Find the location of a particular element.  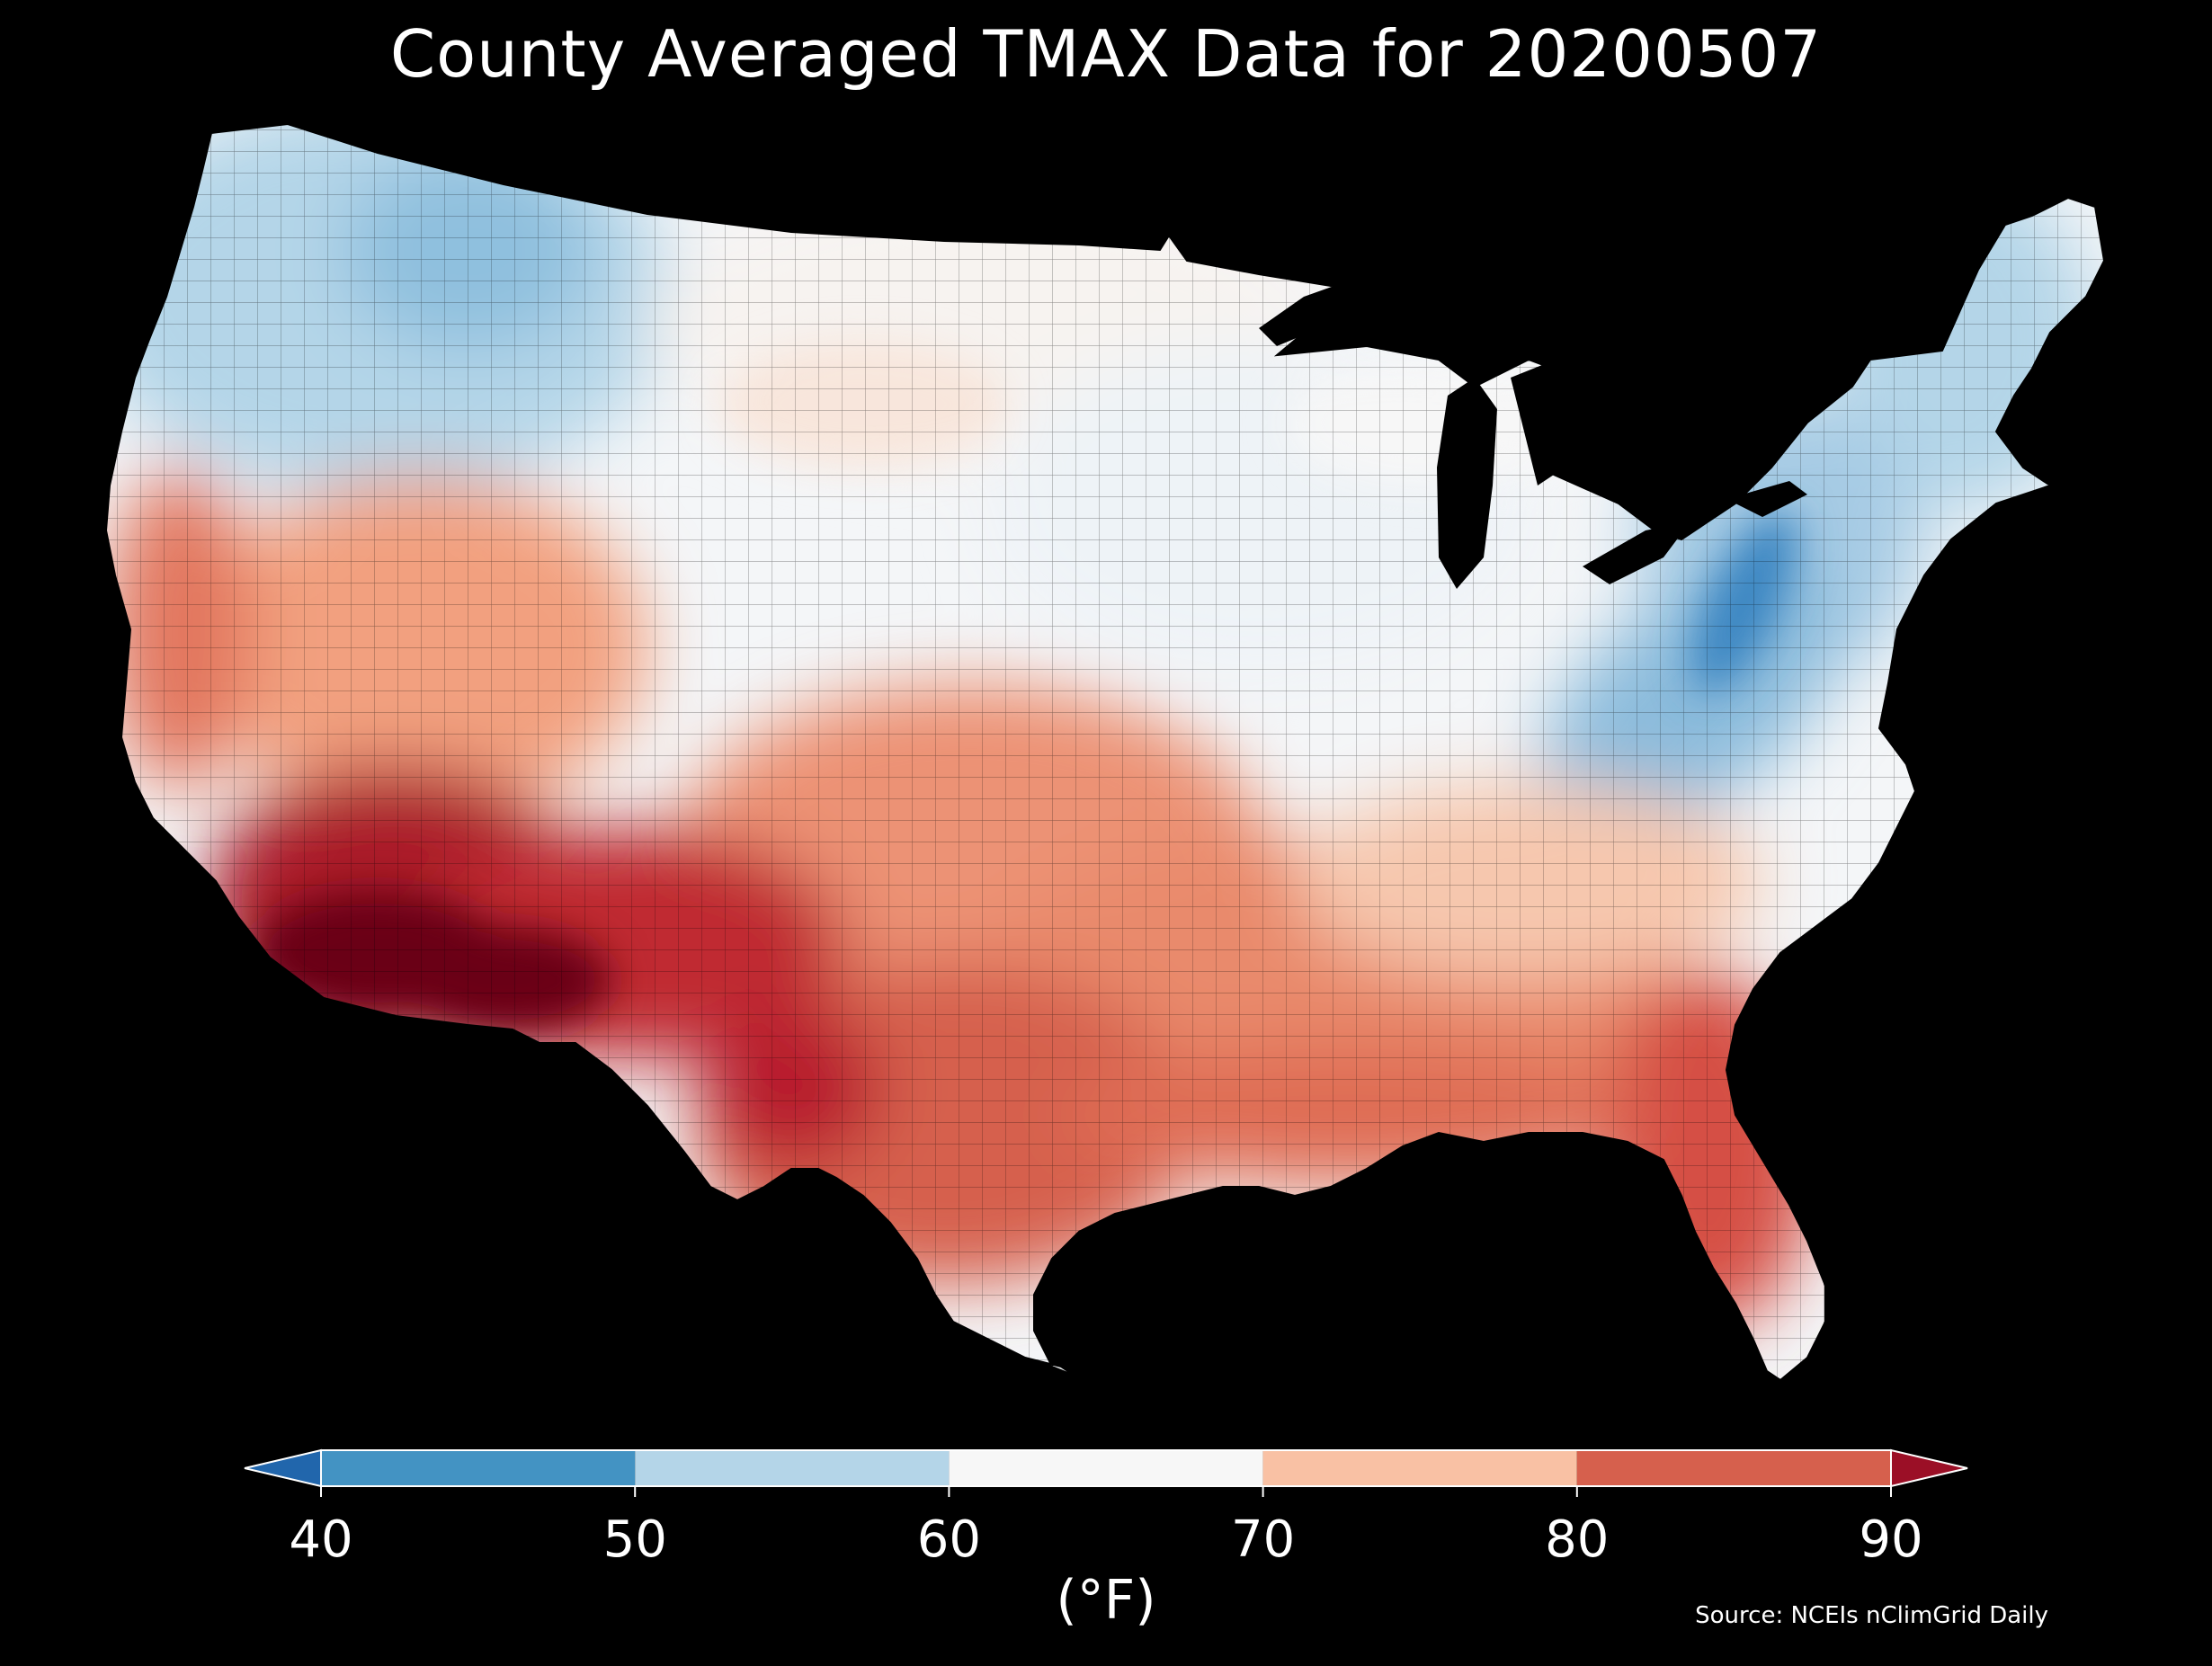

colorbar-extend-high is located at coordinates (1929, 1468).